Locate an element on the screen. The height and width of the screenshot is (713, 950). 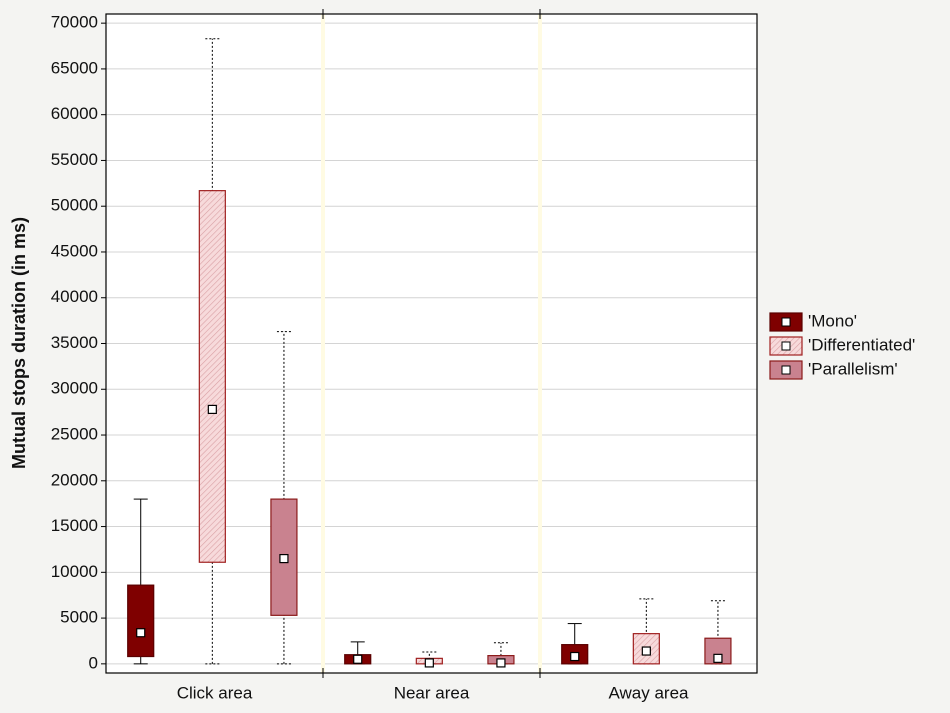
y-tick-label: 20000 is located at coordinates (74, 479).